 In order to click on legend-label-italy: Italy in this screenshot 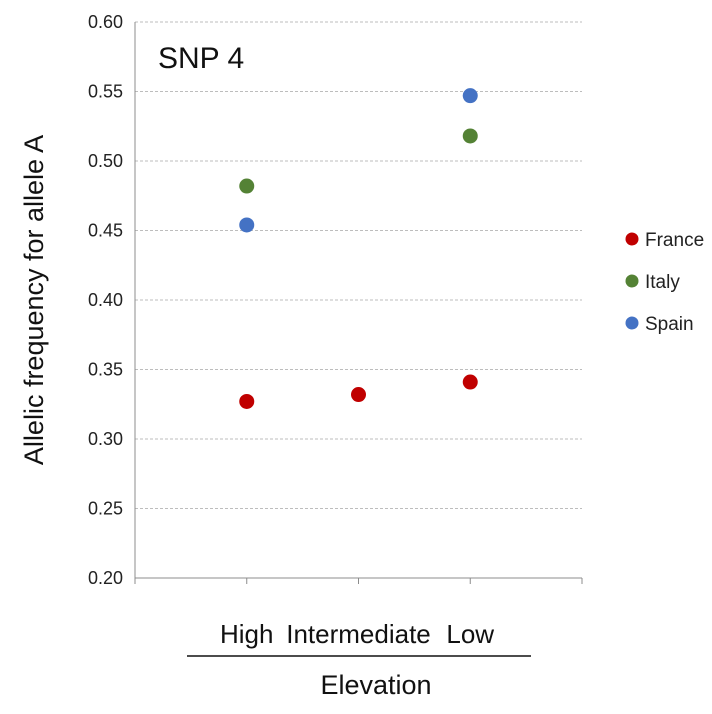, I will do `click(662, 282)`.